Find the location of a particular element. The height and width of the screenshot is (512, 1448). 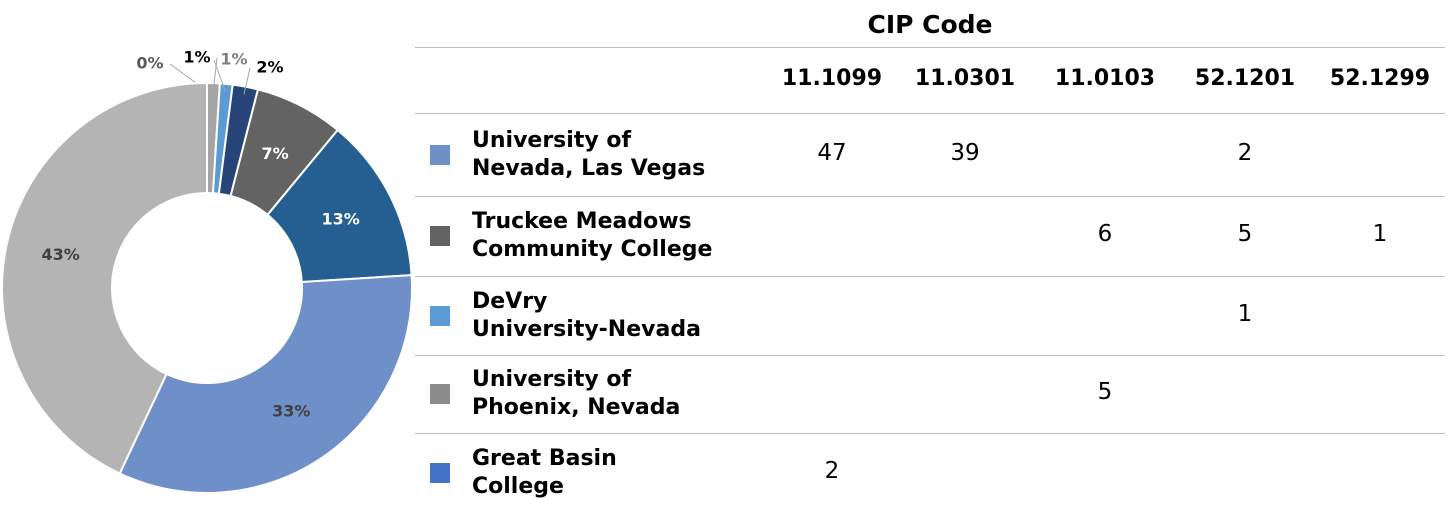

cell-value: 39 is located at coordinates (965, 152).